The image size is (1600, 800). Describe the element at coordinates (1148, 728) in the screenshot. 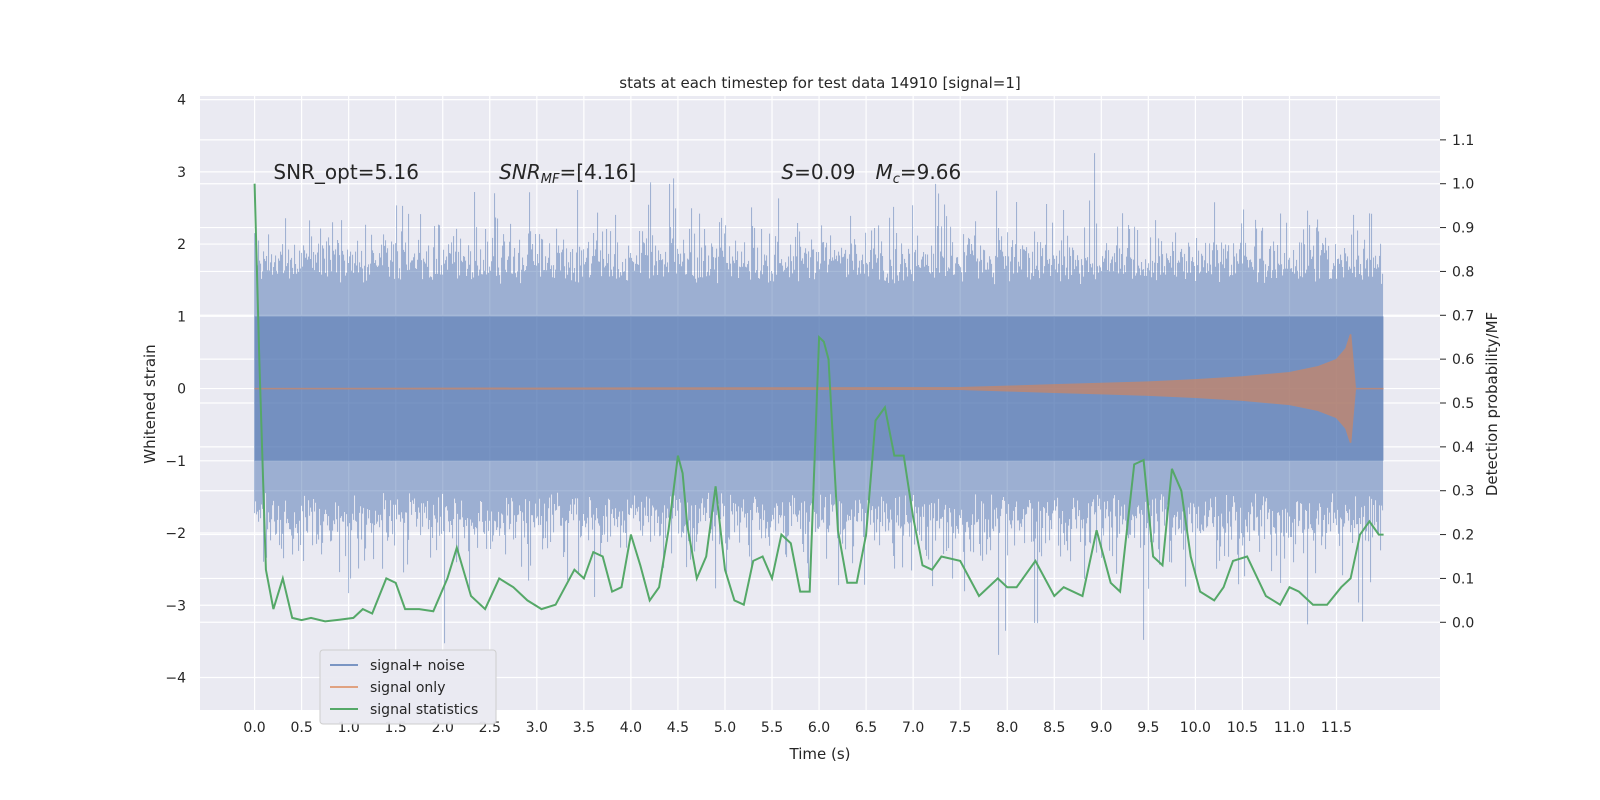

I see `x-tick-label: 9.5` at that location.